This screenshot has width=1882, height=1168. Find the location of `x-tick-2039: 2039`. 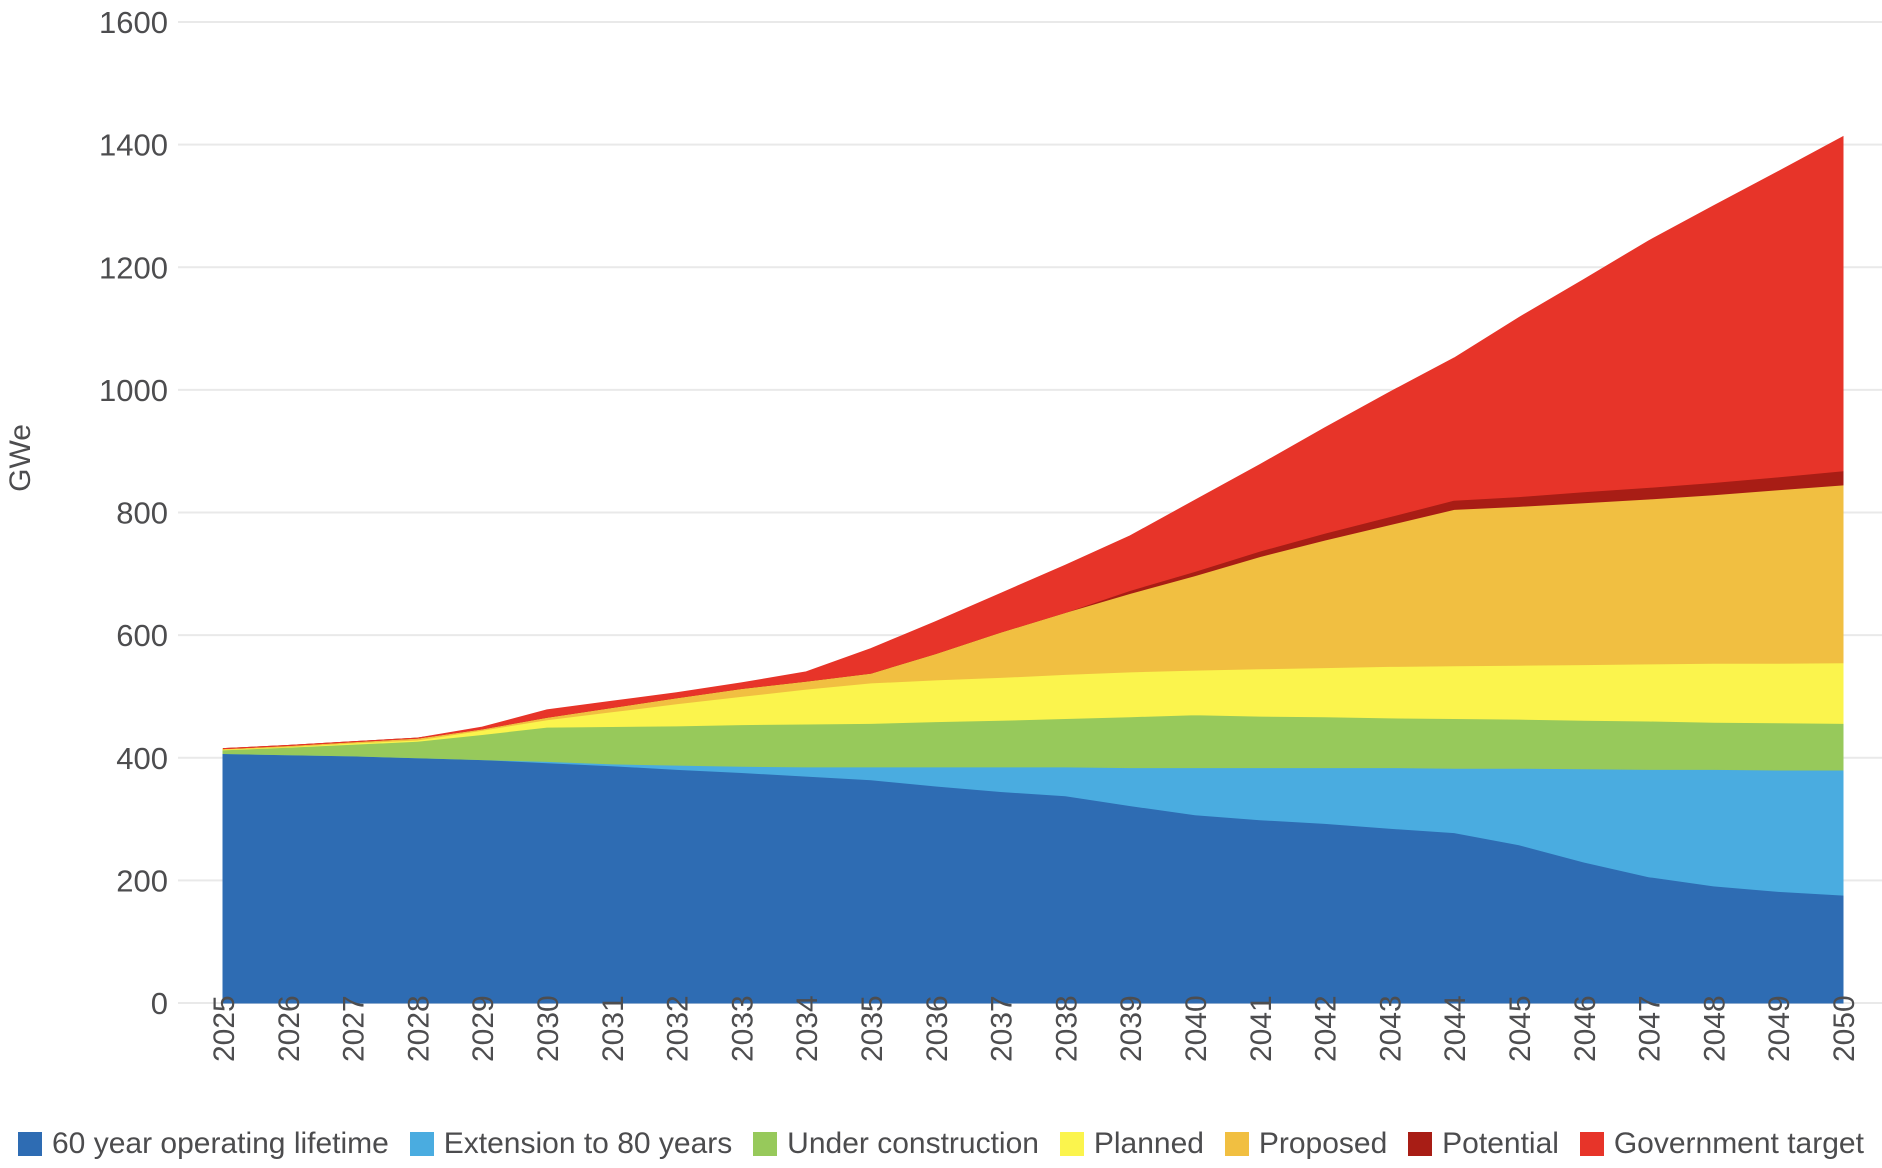

x-tick-2039: 2039 is located at coordinates (1131, 1028).